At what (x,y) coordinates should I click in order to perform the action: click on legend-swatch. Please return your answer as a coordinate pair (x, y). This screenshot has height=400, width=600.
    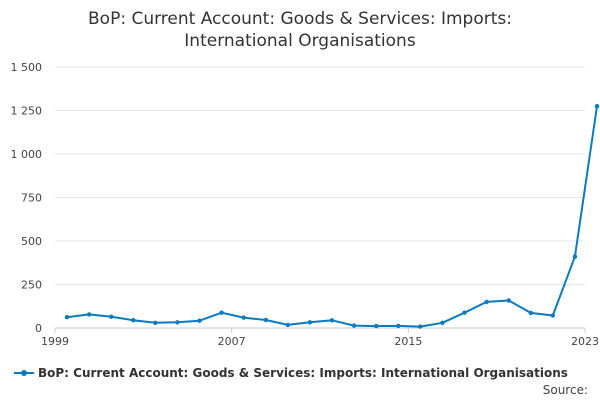
    Looking at the image, I should click on (24, 373).